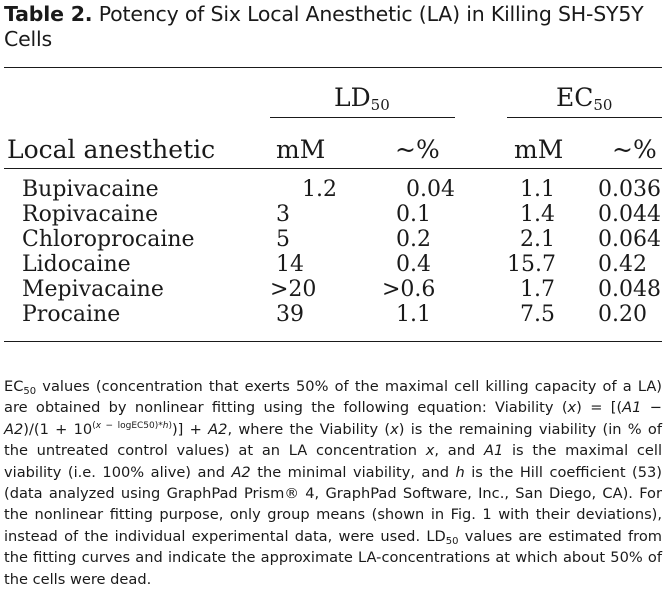 Image resolution: width=667 pixels, height=590 pixels. I want to click on table-row: Procaine 39 1.1 7.5 0.20, so click(333, 314).